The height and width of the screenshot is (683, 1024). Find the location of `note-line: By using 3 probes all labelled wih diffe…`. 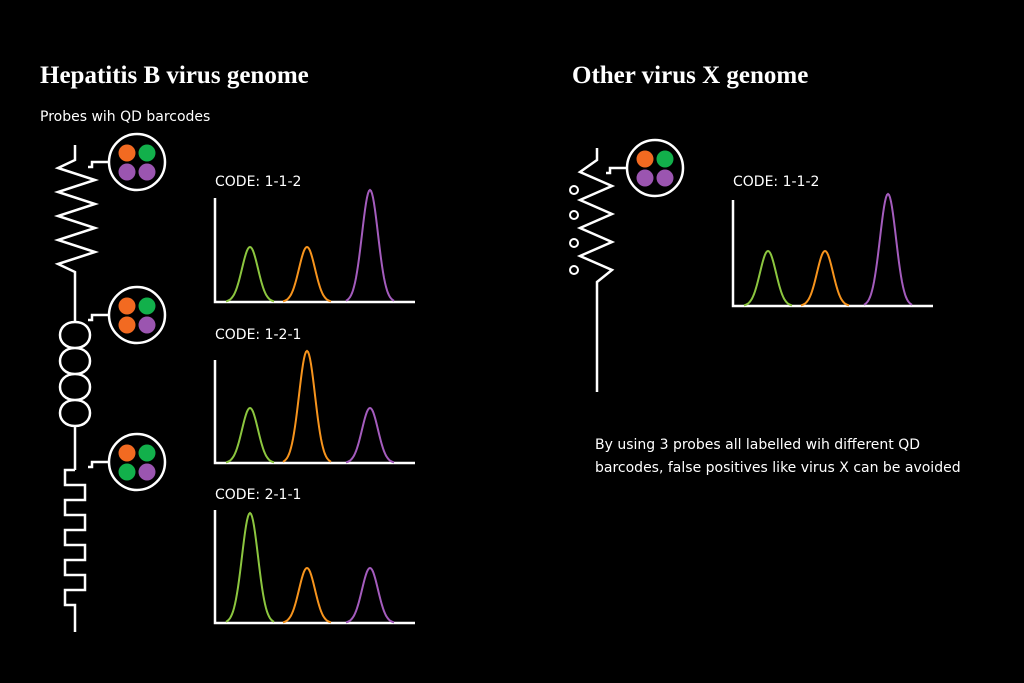

note-line: By using 3 probes all labelled wih diffe… is located at coordinates (757, 445).